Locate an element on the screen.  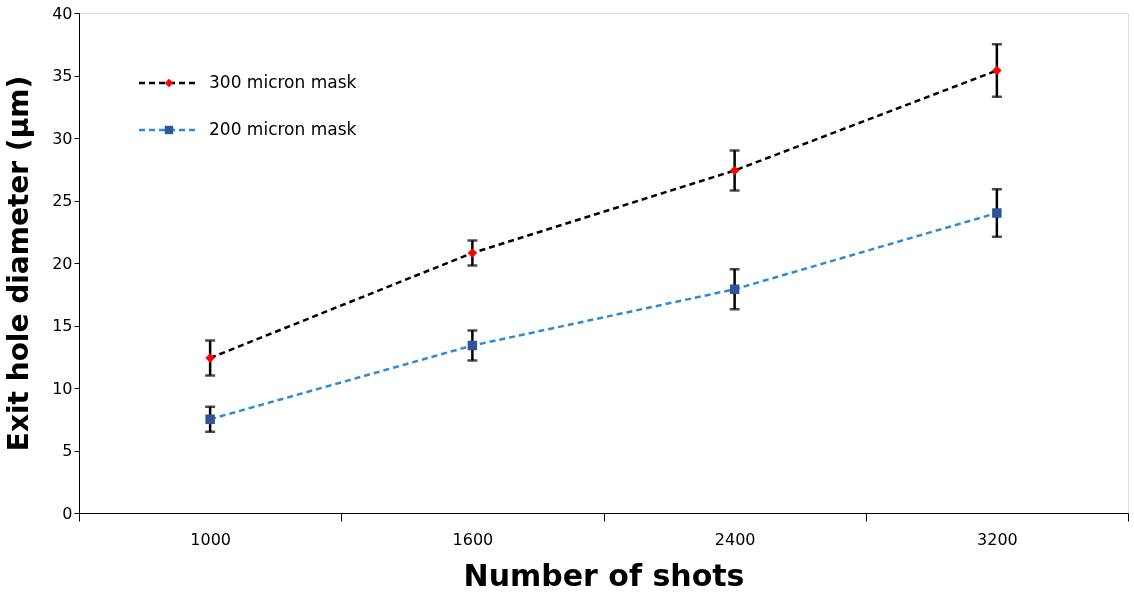
x-tick-label: 3200 is located at coordinates (997, 539).